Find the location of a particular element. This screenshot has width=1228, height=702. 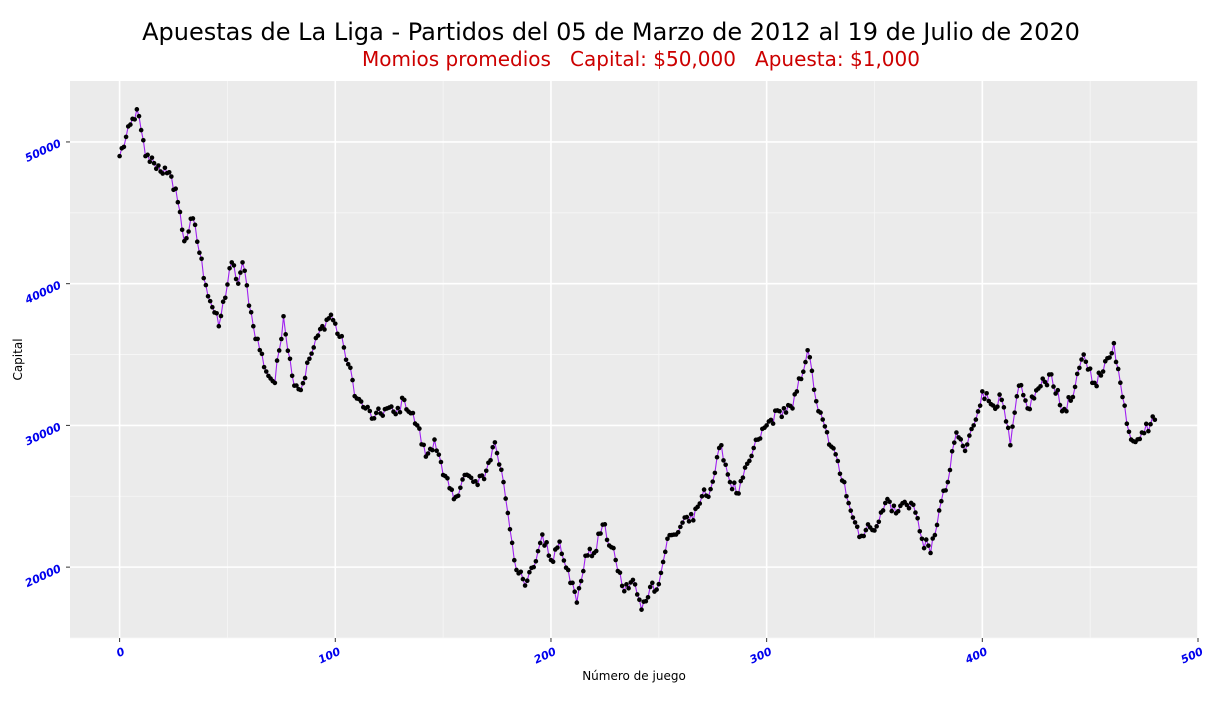

y-tick-labels: 20000 30000 40000 50000 is located at coordinates (42, 363).